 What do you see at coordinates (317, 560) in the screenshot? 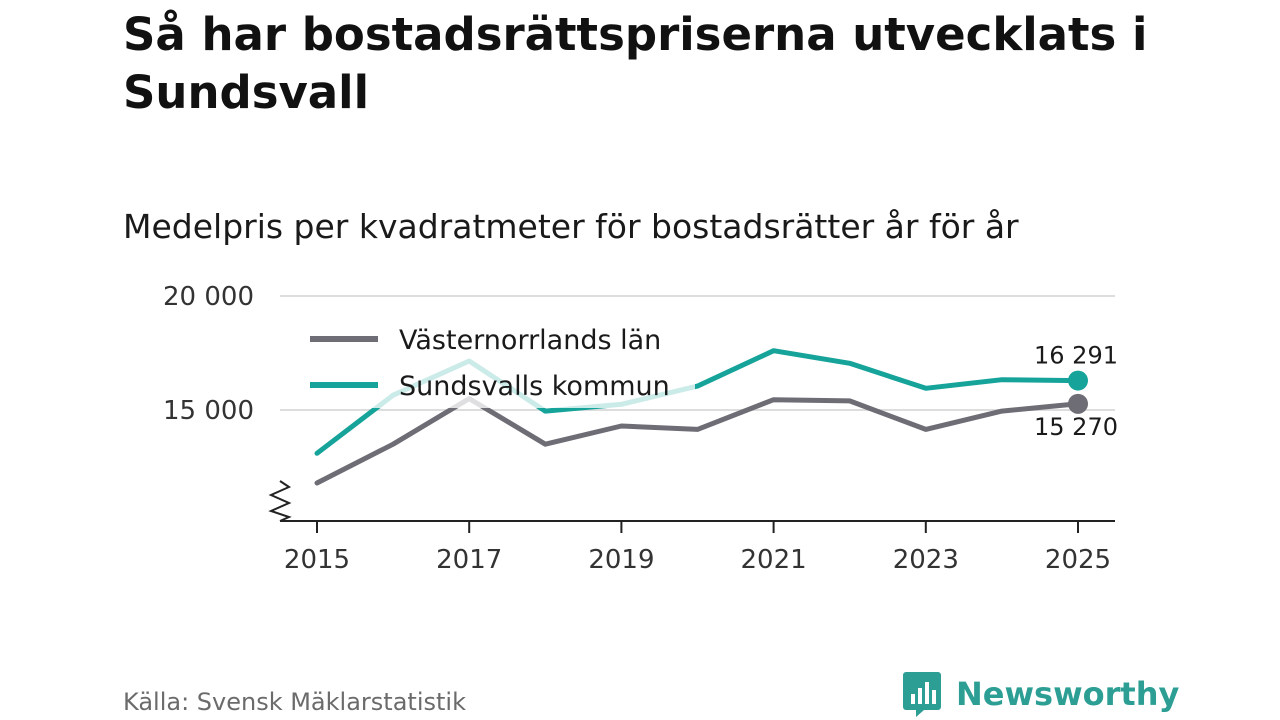
I see `x-tick-label: 2015` at bounding box center [317, 560].